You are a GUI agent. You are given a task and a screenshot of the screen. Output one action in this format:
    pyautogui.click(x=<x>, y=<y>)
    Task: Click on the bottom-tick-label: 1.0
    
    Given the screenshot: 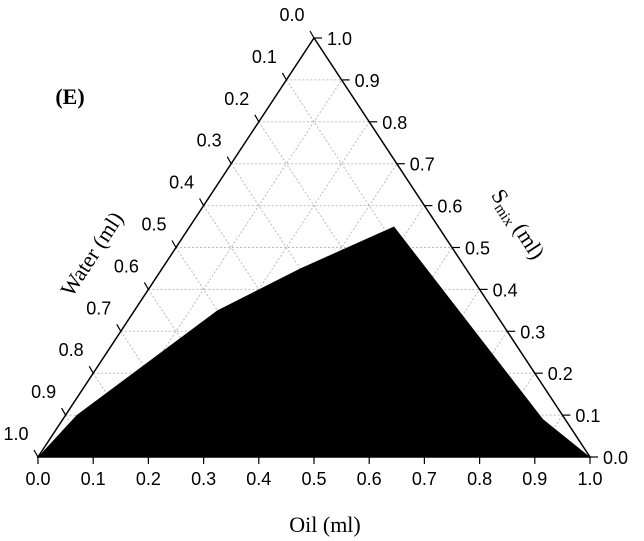 What is the action you would take?
    pyautogui.click(x=589, y=479)
    